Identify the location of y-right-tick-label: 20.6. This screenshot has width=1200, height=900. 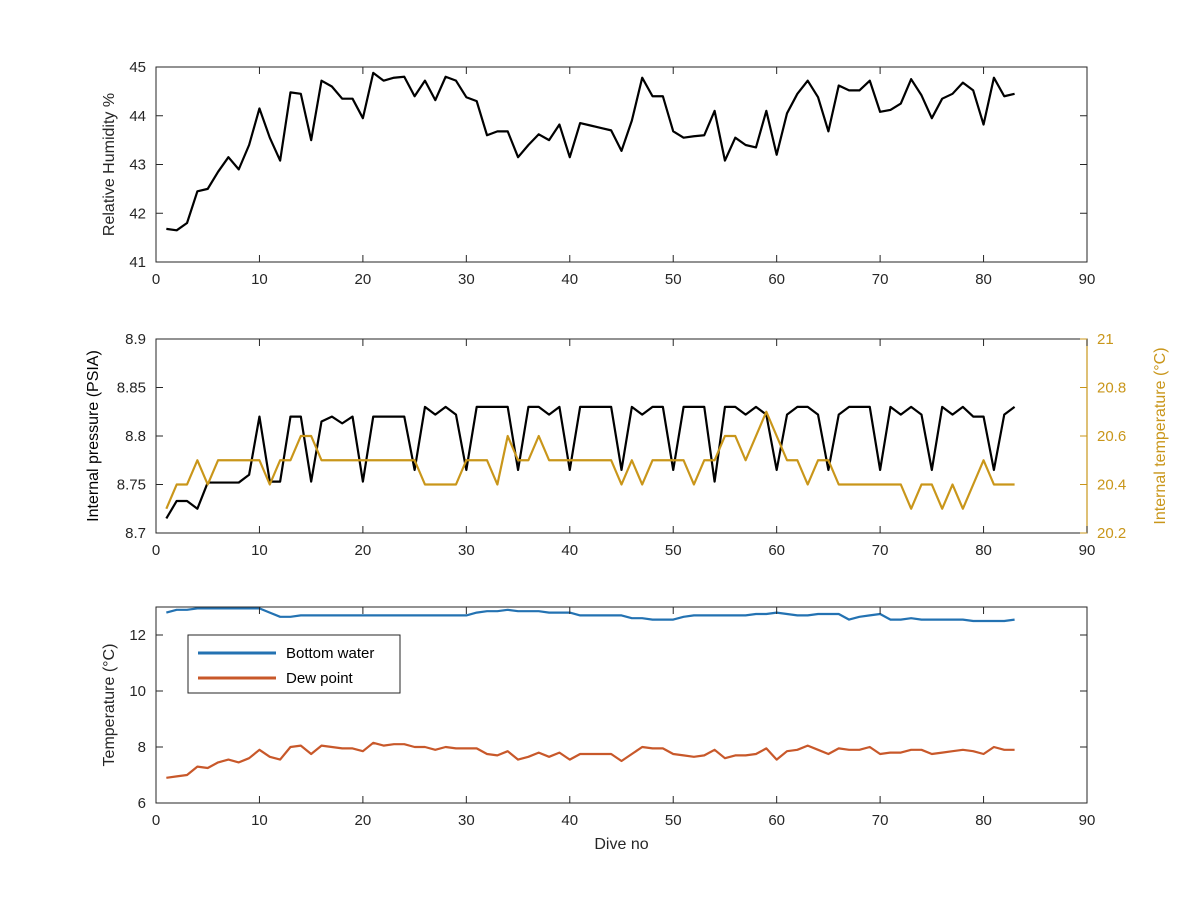
(1111, 436).